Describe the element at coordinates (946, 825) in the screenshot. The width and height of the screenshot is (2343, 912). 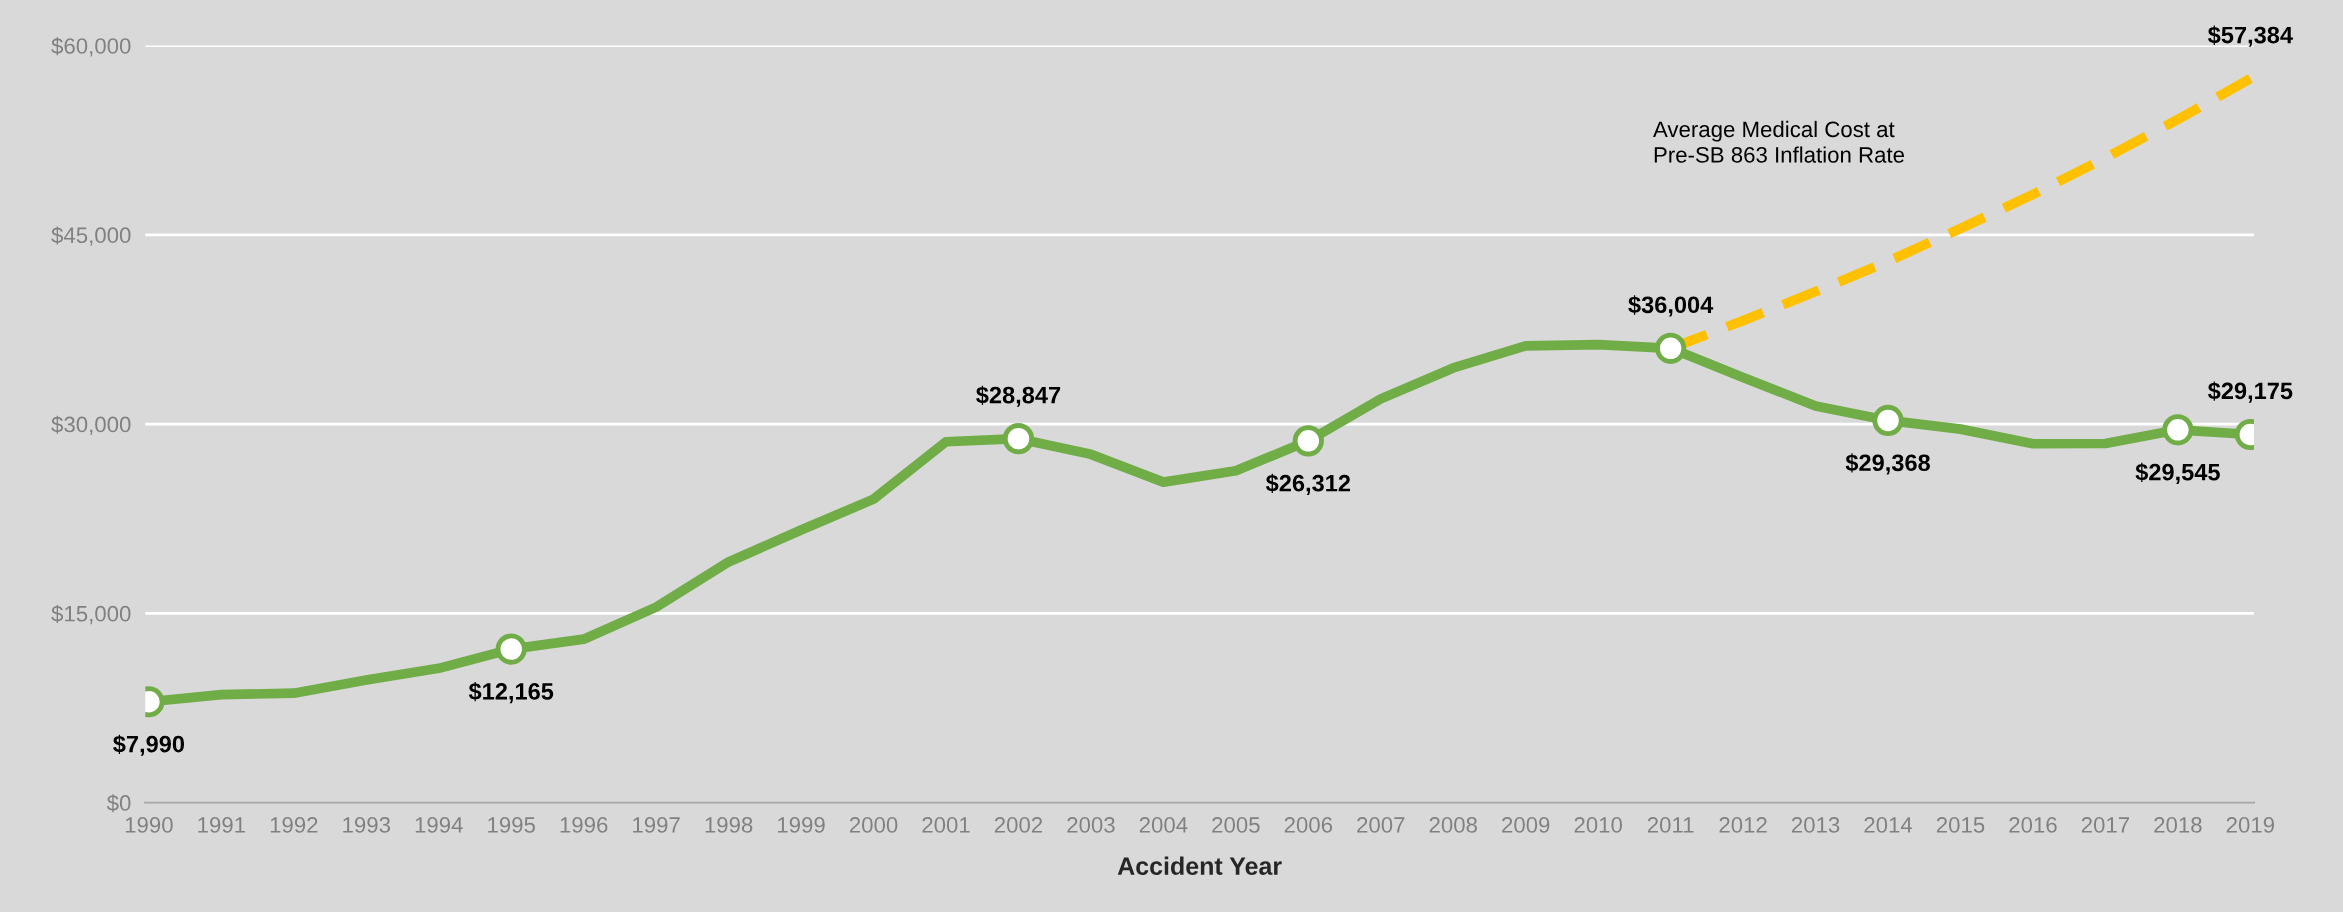
I see `x-tick-label: 2001` at that location.